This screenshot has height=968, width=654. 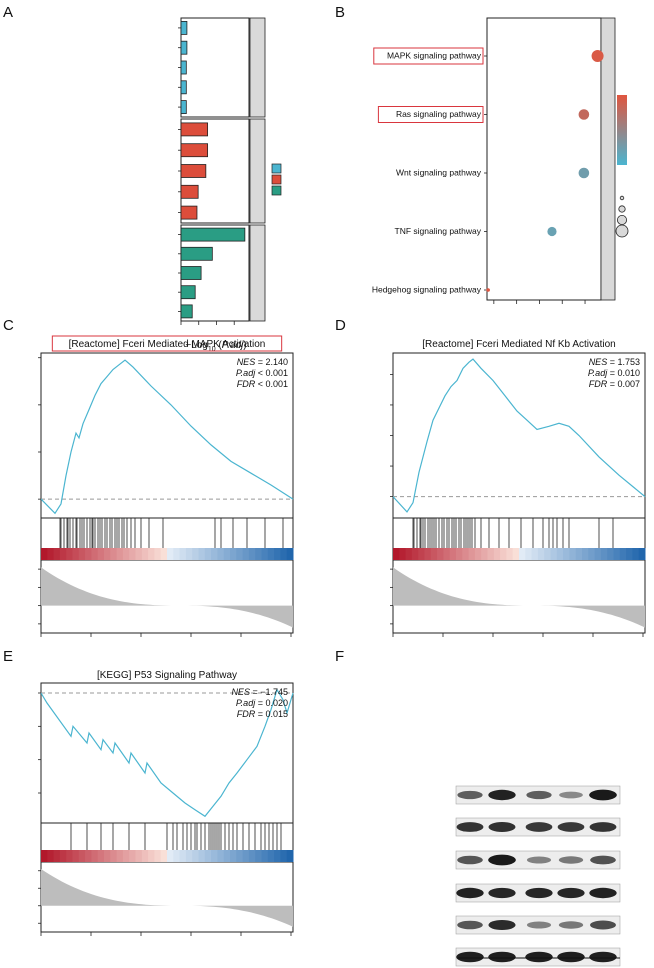 I want to click on chart-title: [KEGG] P53 Signaling Pathway, so click(x=167, y=675).